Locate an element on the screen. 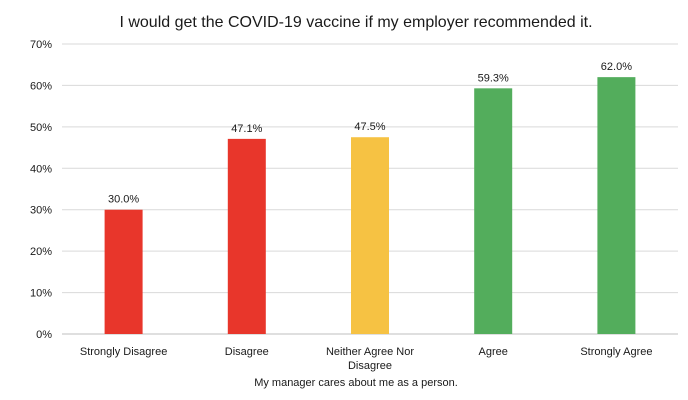 The width and height of the screenshot is (688, 400). data-label: 30.0% is located at coordinates (123, 200).